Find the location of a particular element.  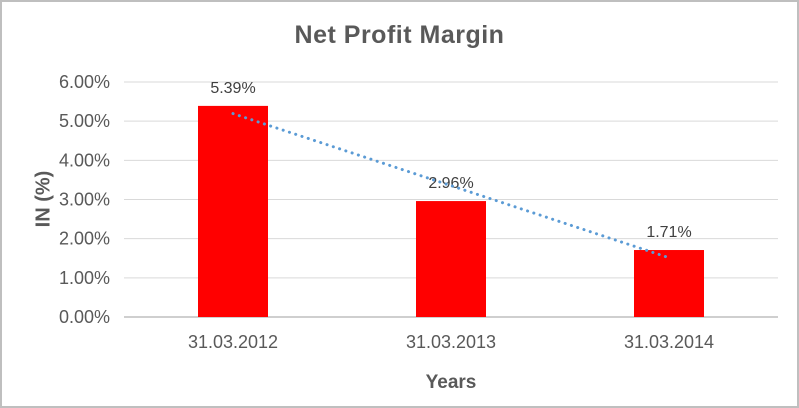

bar-data-label: 1.71% is located at coordinates (668, 232).